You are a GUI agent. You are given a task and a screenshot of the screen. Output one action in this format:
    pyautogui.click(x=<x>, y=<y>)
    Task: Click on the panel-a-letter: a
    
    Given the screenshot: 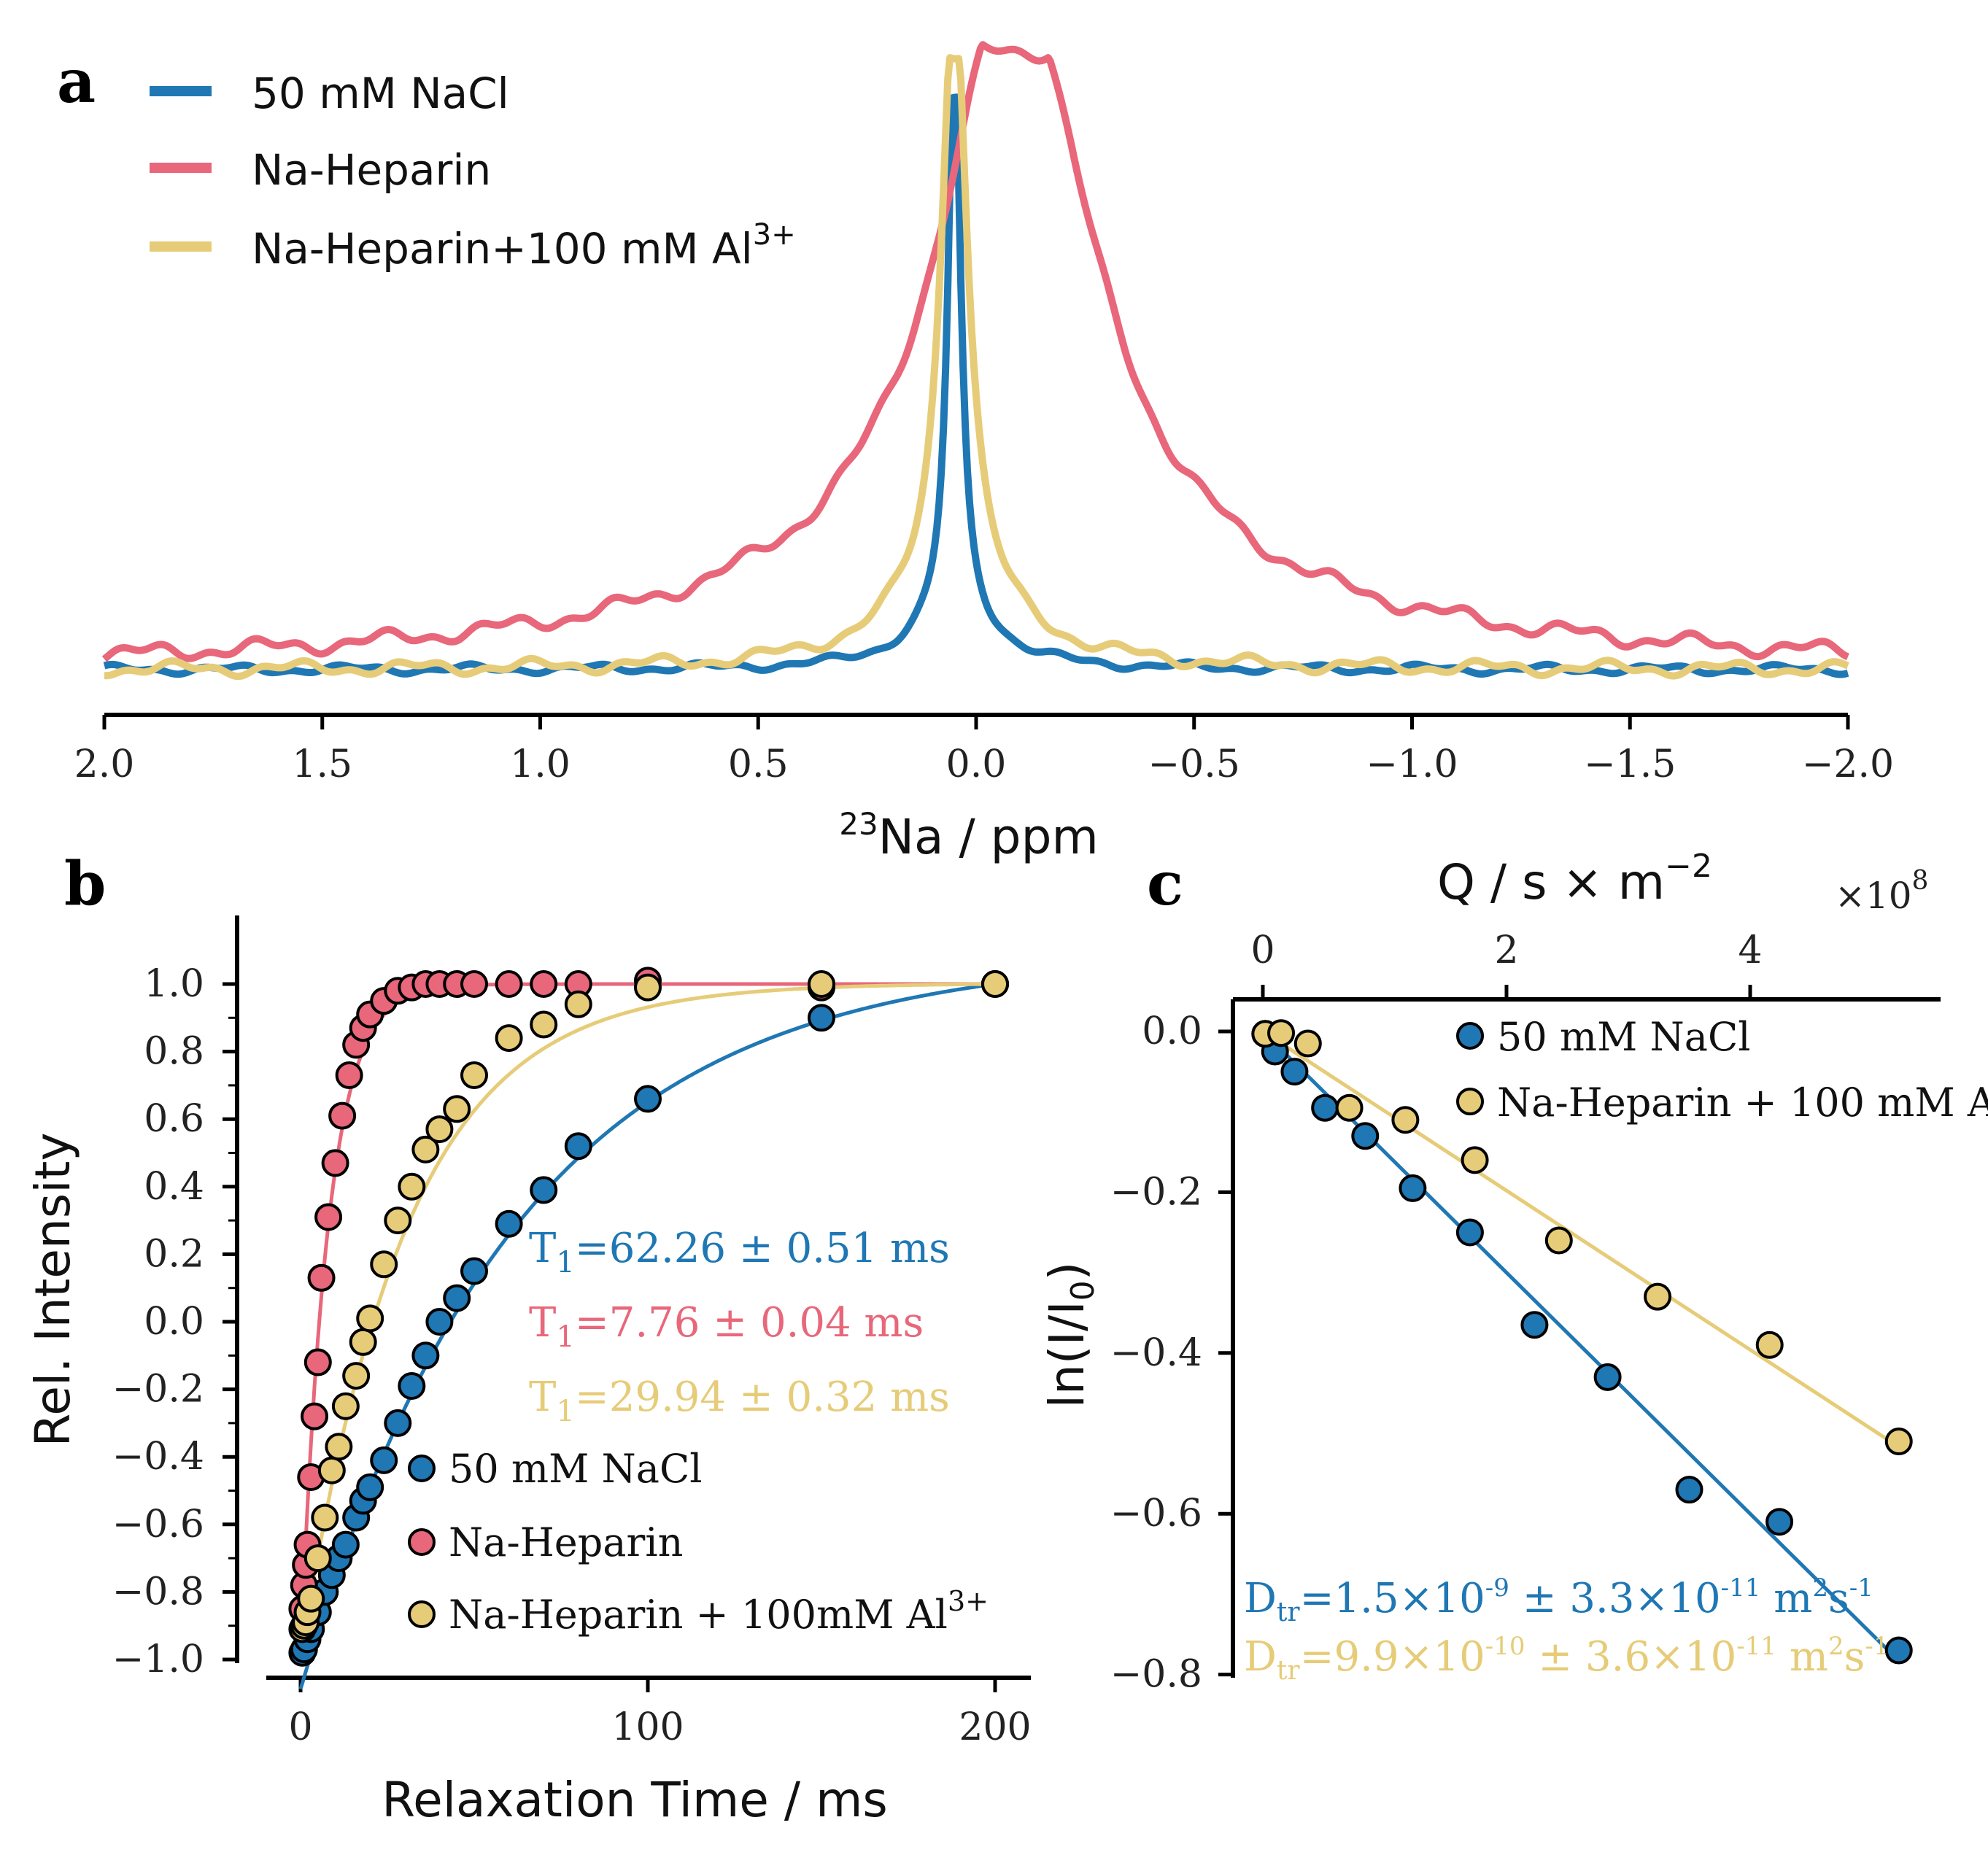 What is the action you would take?
    pyautogui.click(x=76, y=82)
    